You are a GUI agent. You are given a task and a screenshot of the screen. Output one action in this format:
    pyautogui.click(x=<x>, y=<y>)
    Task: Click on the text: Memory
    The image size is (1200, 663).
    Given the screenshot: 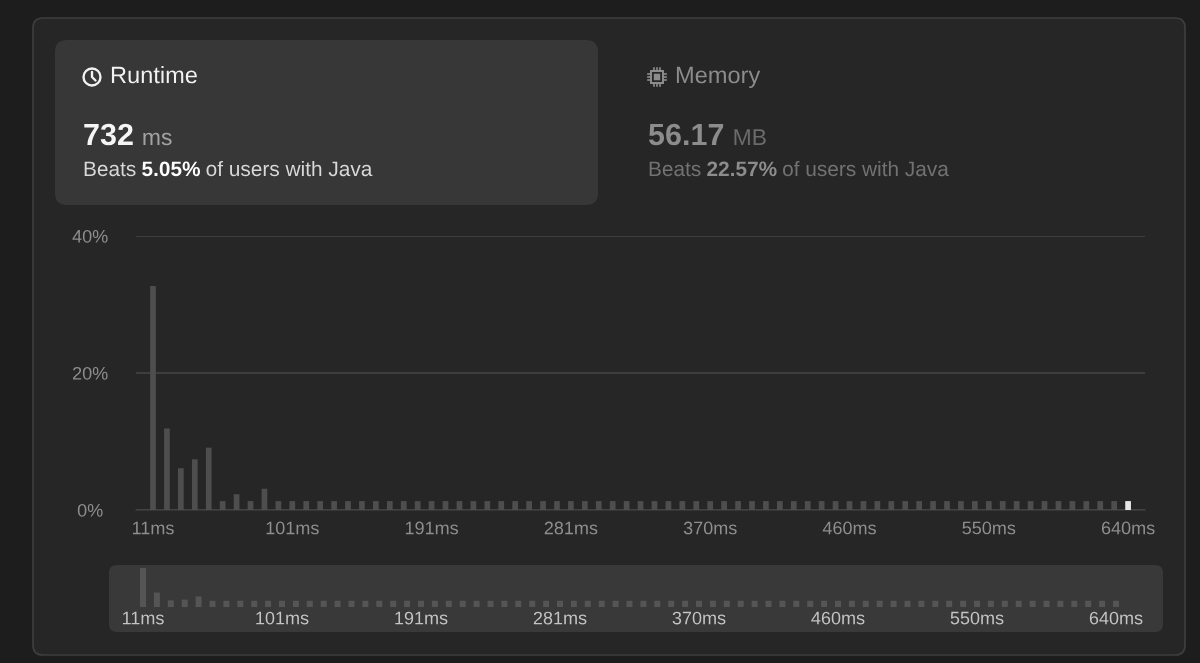 What is the action you would take?
    pyautogui.click(x=718, y=77)
    